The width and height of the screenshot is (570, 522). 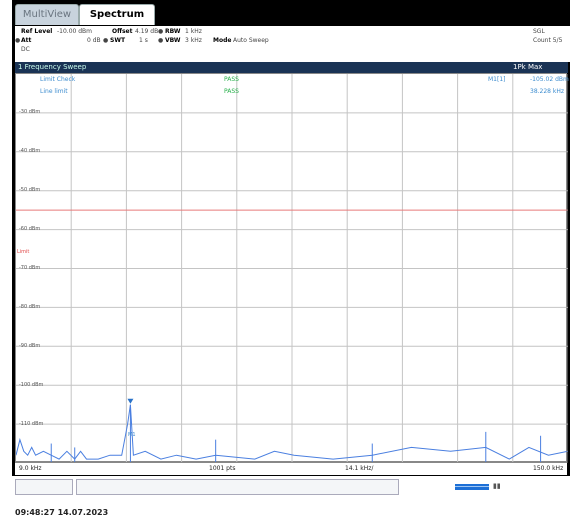 What do you see at coordinates (75, 31) in the screenshot?
I see `ref-level-value: -10.00 dBm` at bounding box center [75, 31].